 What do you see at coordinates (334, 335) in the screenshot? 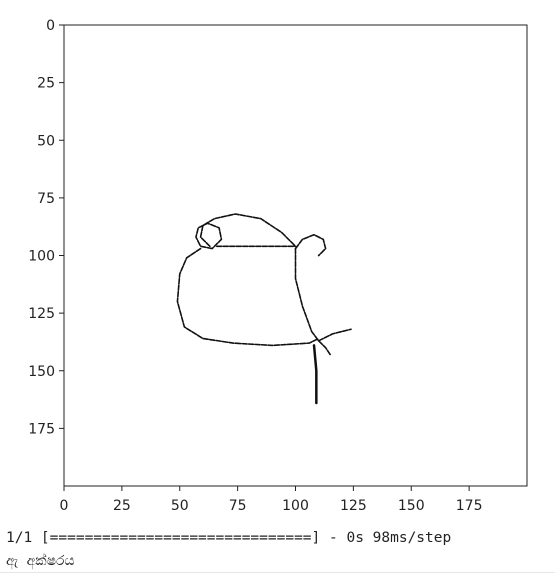
I see `stroke-tail-upper` at bounding box center [334, 335].